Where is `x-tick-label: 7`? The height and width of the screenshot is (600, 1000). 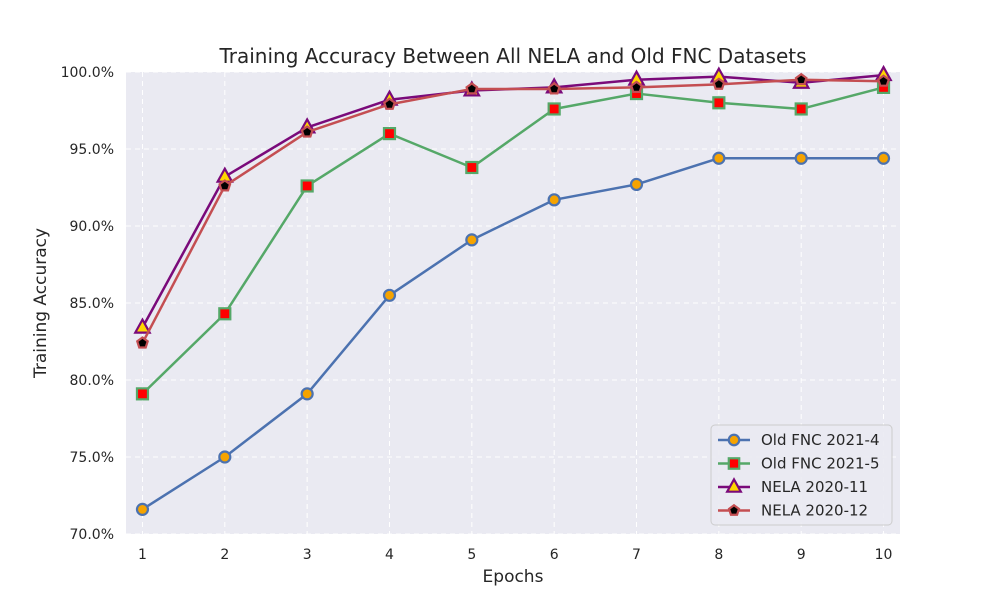 x-tick-label: 7 is located at coordinates (636, 555).